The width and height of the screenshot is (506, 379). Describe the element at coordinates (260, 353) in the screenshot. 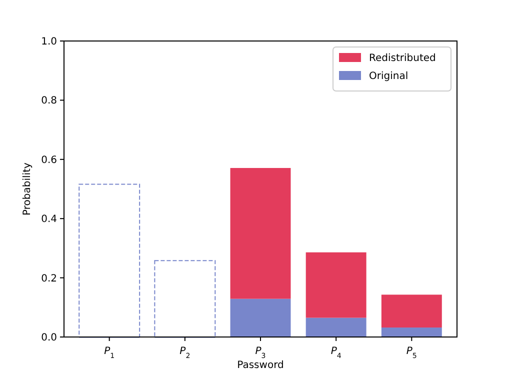

I see `x-tick-label: P$_{3}$` at that location.